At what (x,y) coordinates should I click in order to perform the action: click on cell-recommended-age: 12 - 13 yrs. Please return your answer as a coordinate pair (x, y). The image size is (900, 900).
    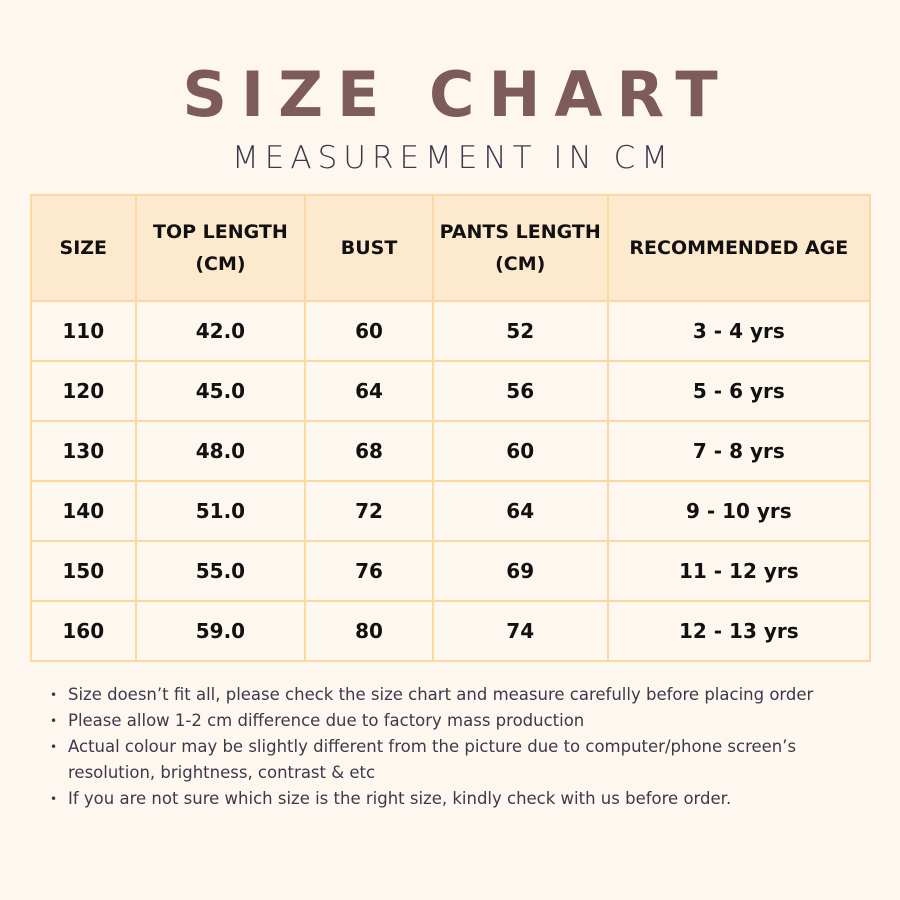
    Looking at the image, I should click on (739, 631).